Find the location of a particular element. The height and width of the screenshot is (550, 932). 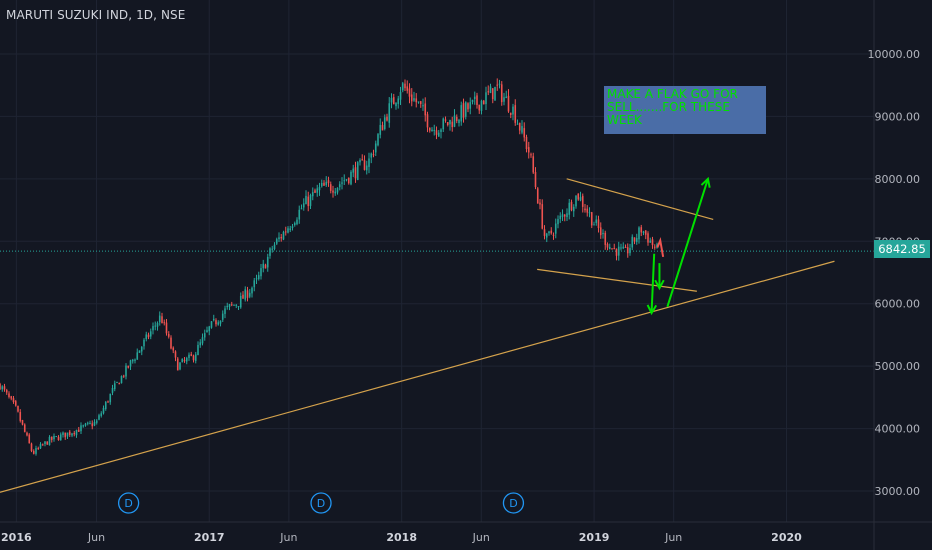

x-tick-label: Jun is located at coordinates (288, 537).